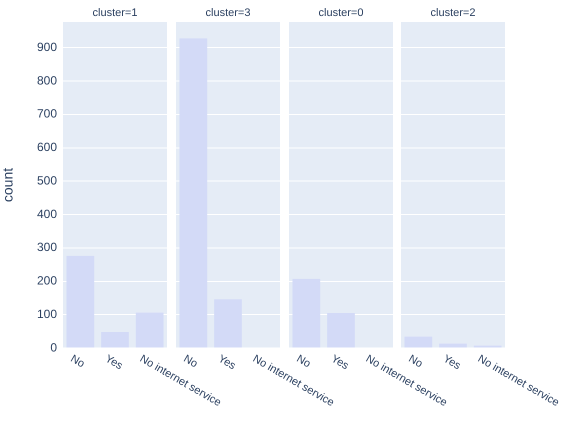 The width and height of the screenshot is (577, 426). What do you see at coordinates (54, 347) in the screenshot?
I see `y-tick-label: 0` at bounding box center [54, 347].